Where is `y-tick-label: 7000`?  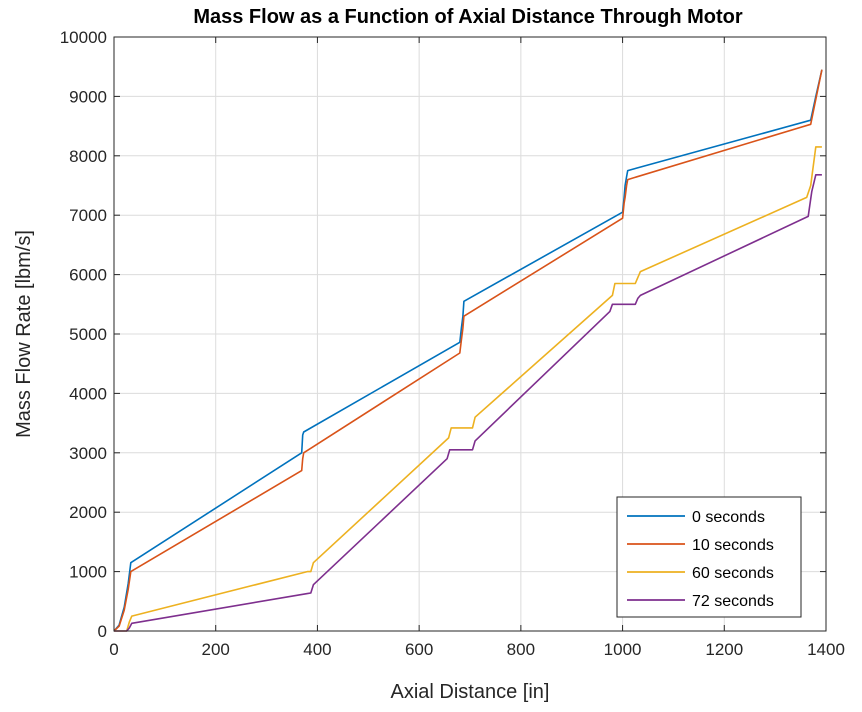
y-tick-label: 7000 is located at coordinates (88, 215).